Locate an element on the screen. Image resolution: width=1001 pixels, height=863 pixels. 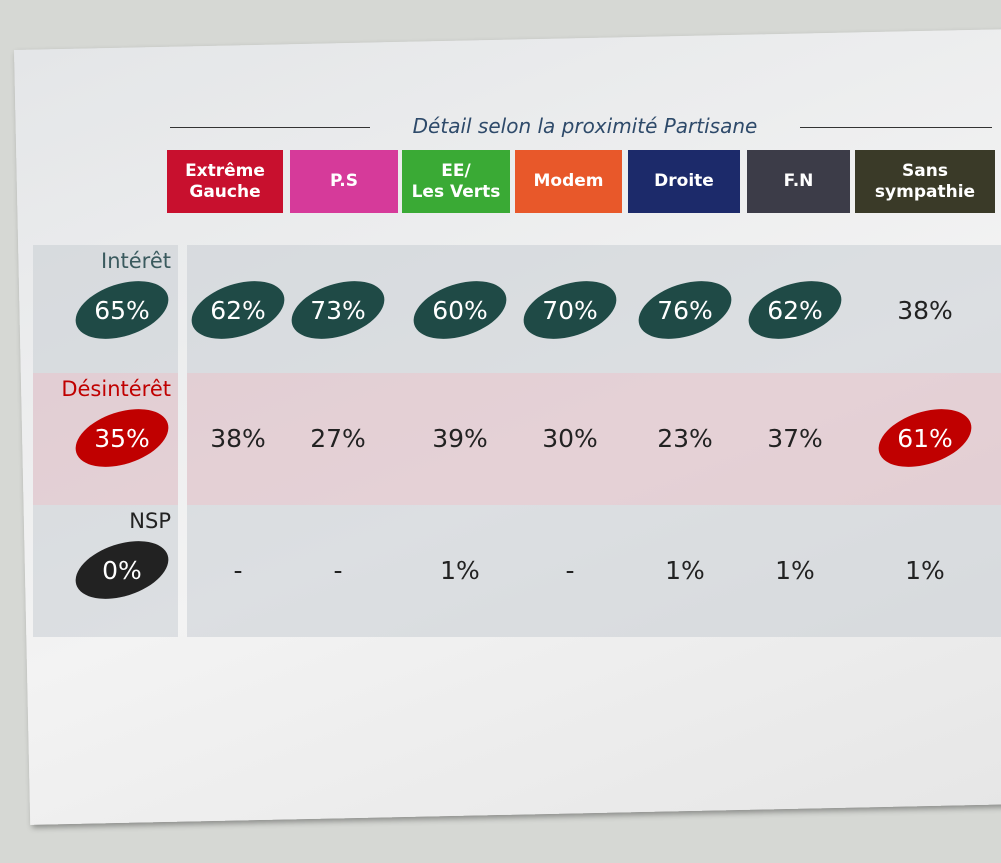
value-cell: 39% is located at coordinates (460, 438).